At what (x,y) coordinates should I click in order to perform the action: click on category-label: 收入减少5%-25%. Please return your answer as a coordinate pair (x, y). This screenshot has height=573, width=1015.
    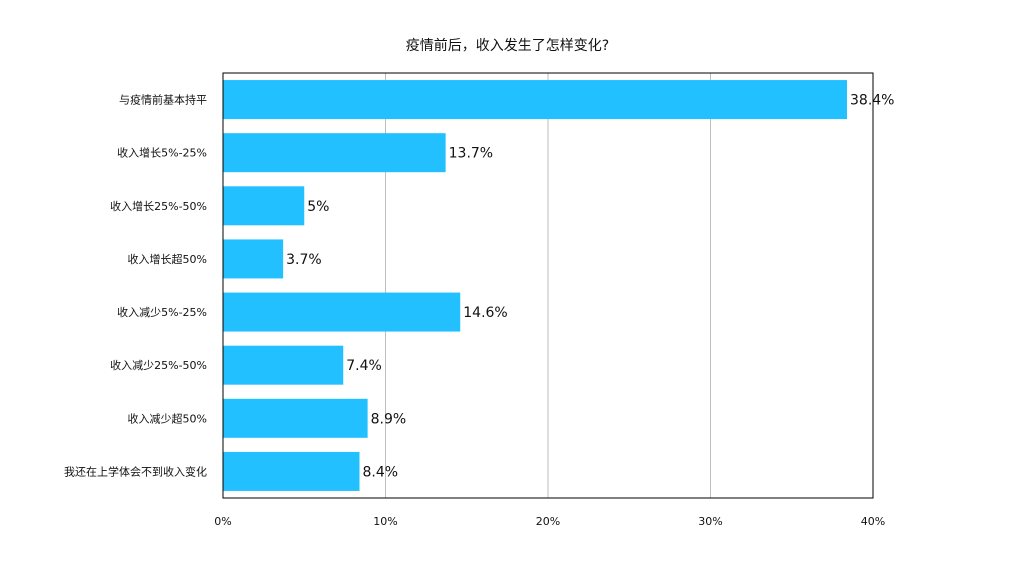
    Looking at the image, I should click on (162, 312).